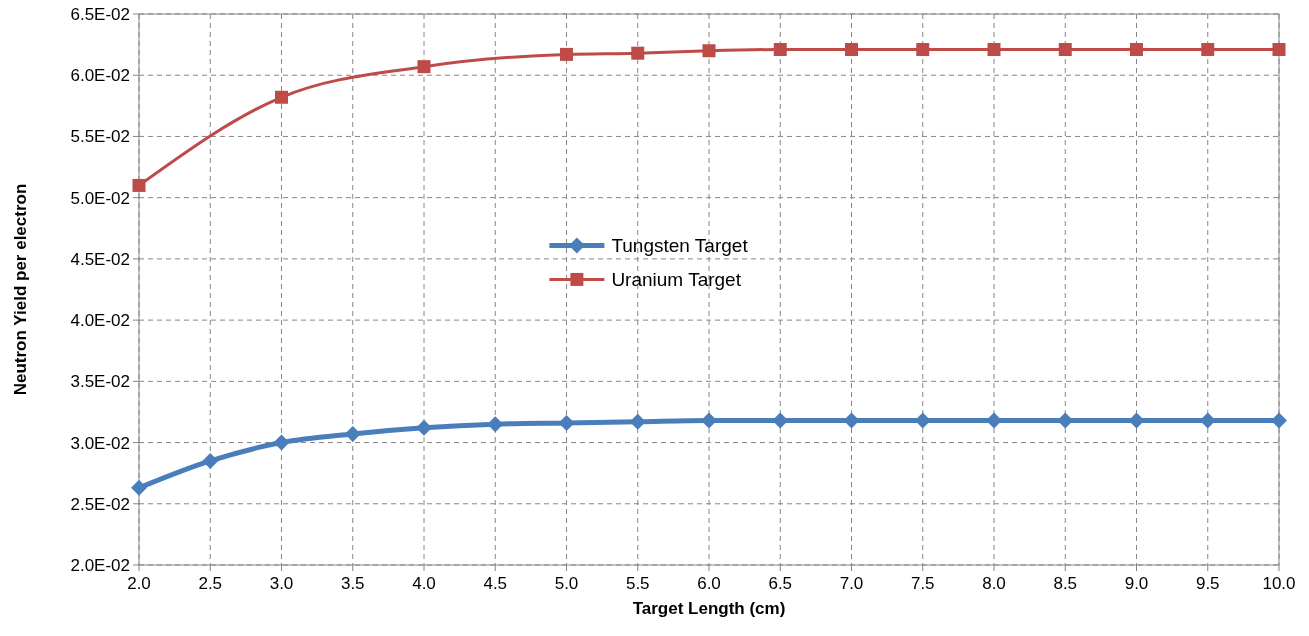 This screenshot has width=1309, height=636. What do you see at coordinates (1065, 583) in the screenshot?
I see `x-tick-label: 8.5` at bounding box center [1065, 583].